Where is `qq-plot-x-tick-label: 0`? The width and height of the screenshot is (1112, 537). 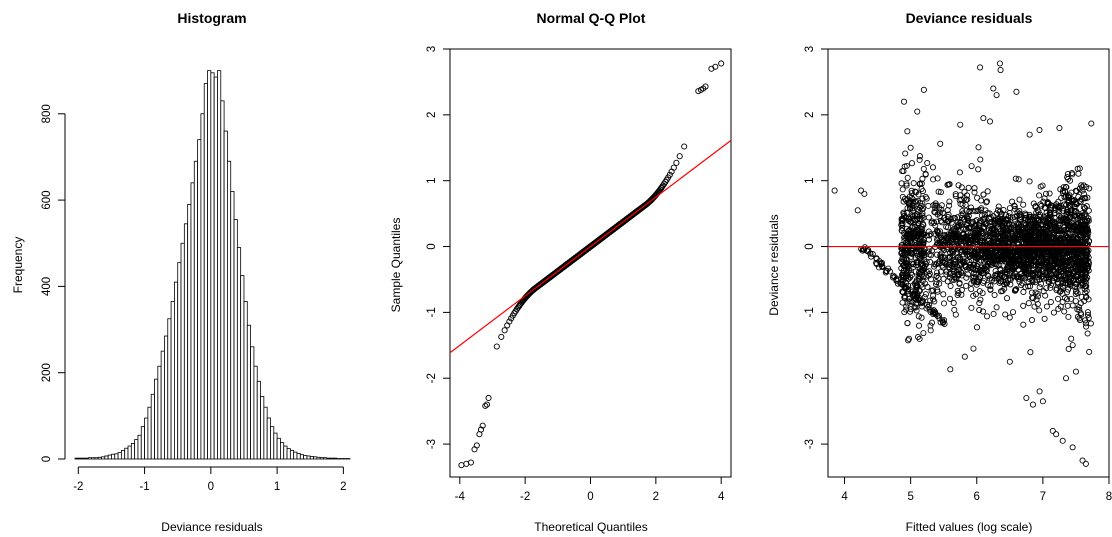
qq-plot-x-tick-label: 0 is located at coordinates (590, 497).